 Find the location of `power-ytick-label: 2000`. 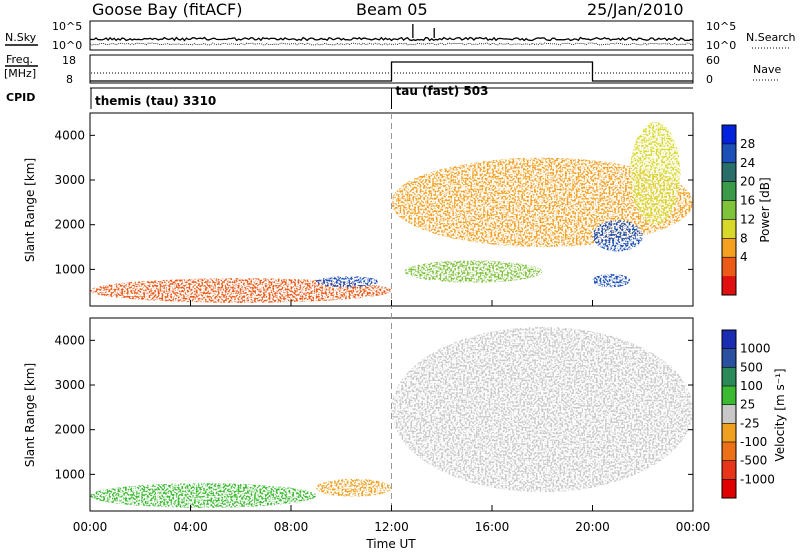

power-ytick-label: 2000 is located at coordinates (69, 225).